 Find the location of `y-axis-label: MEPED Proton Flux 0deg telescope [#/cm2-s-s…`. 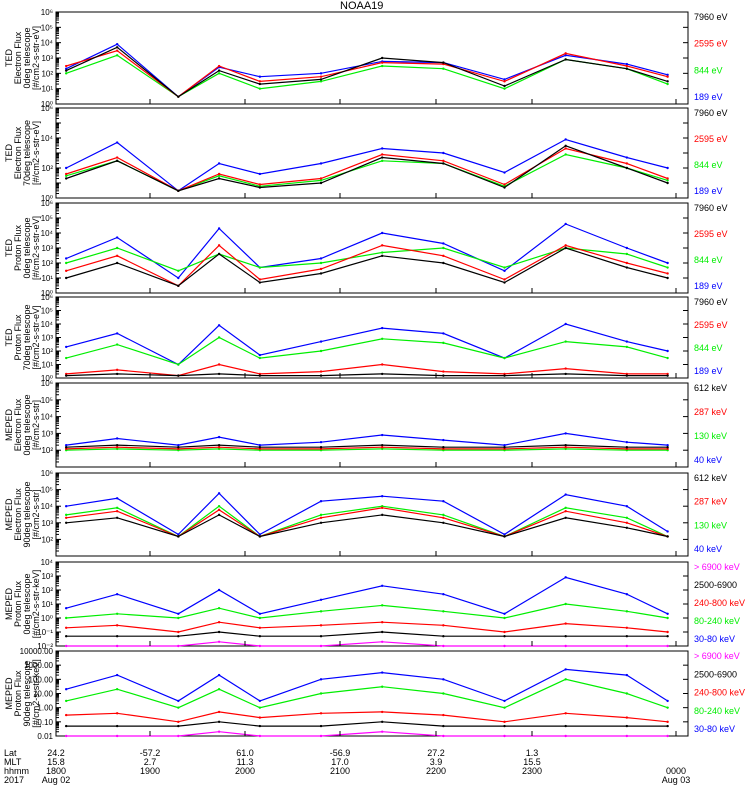

y-axis-label: MEPED Proton Flux 0deg telescope [#/cm2-s-s… is located at coordinates (22, 604).